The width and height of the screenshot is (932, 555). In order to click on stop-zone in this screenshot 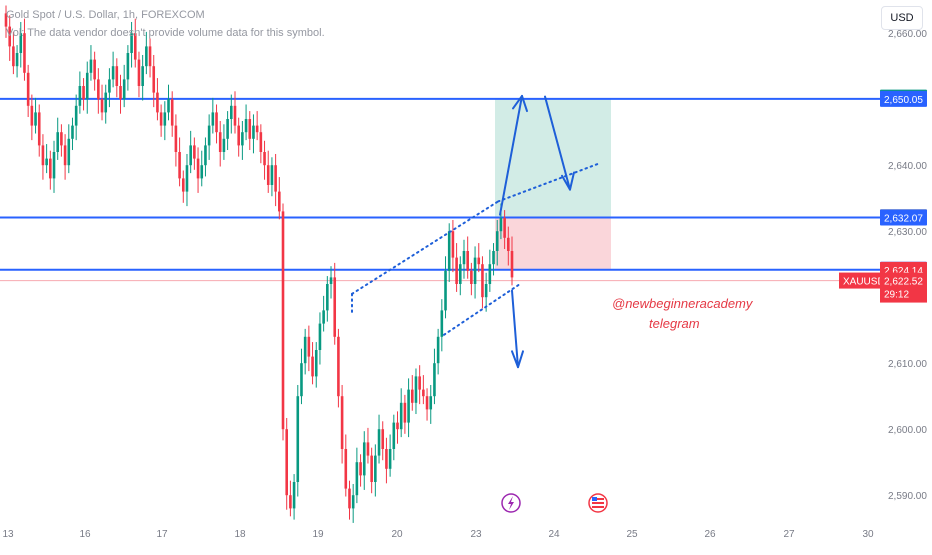, I will do `click(553, 243)`.